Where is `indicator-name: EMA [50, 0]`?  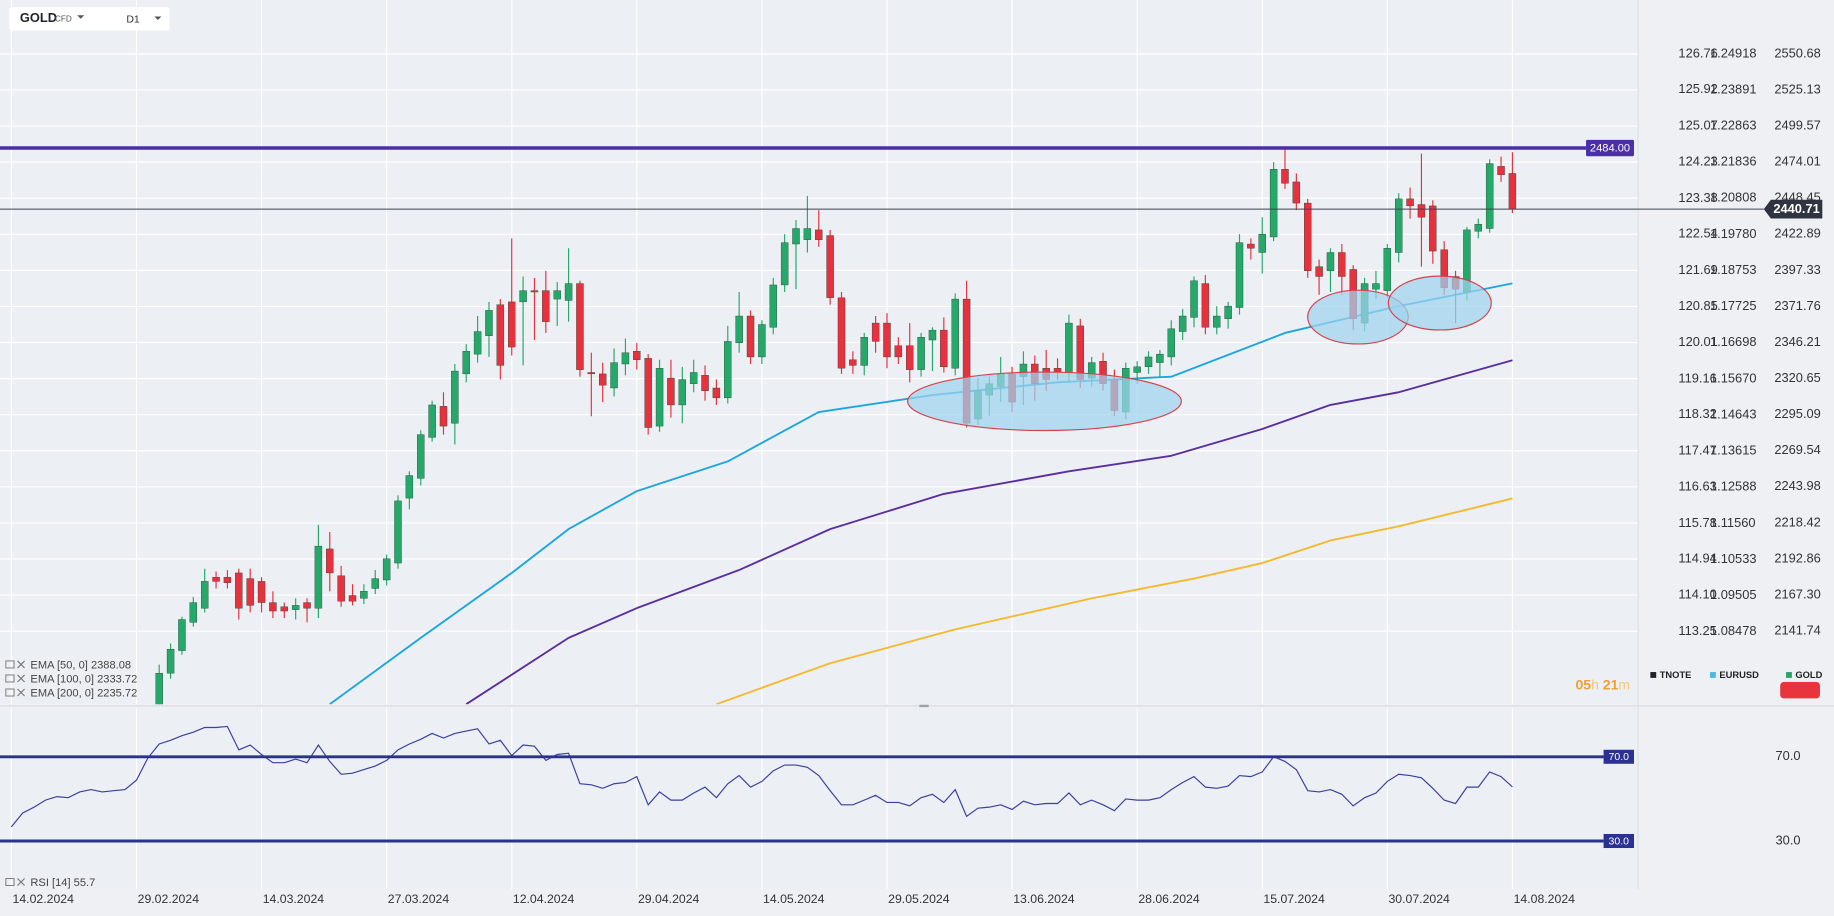 indicator-name: EMA [50, 0] is located at coordinates (58, 666).